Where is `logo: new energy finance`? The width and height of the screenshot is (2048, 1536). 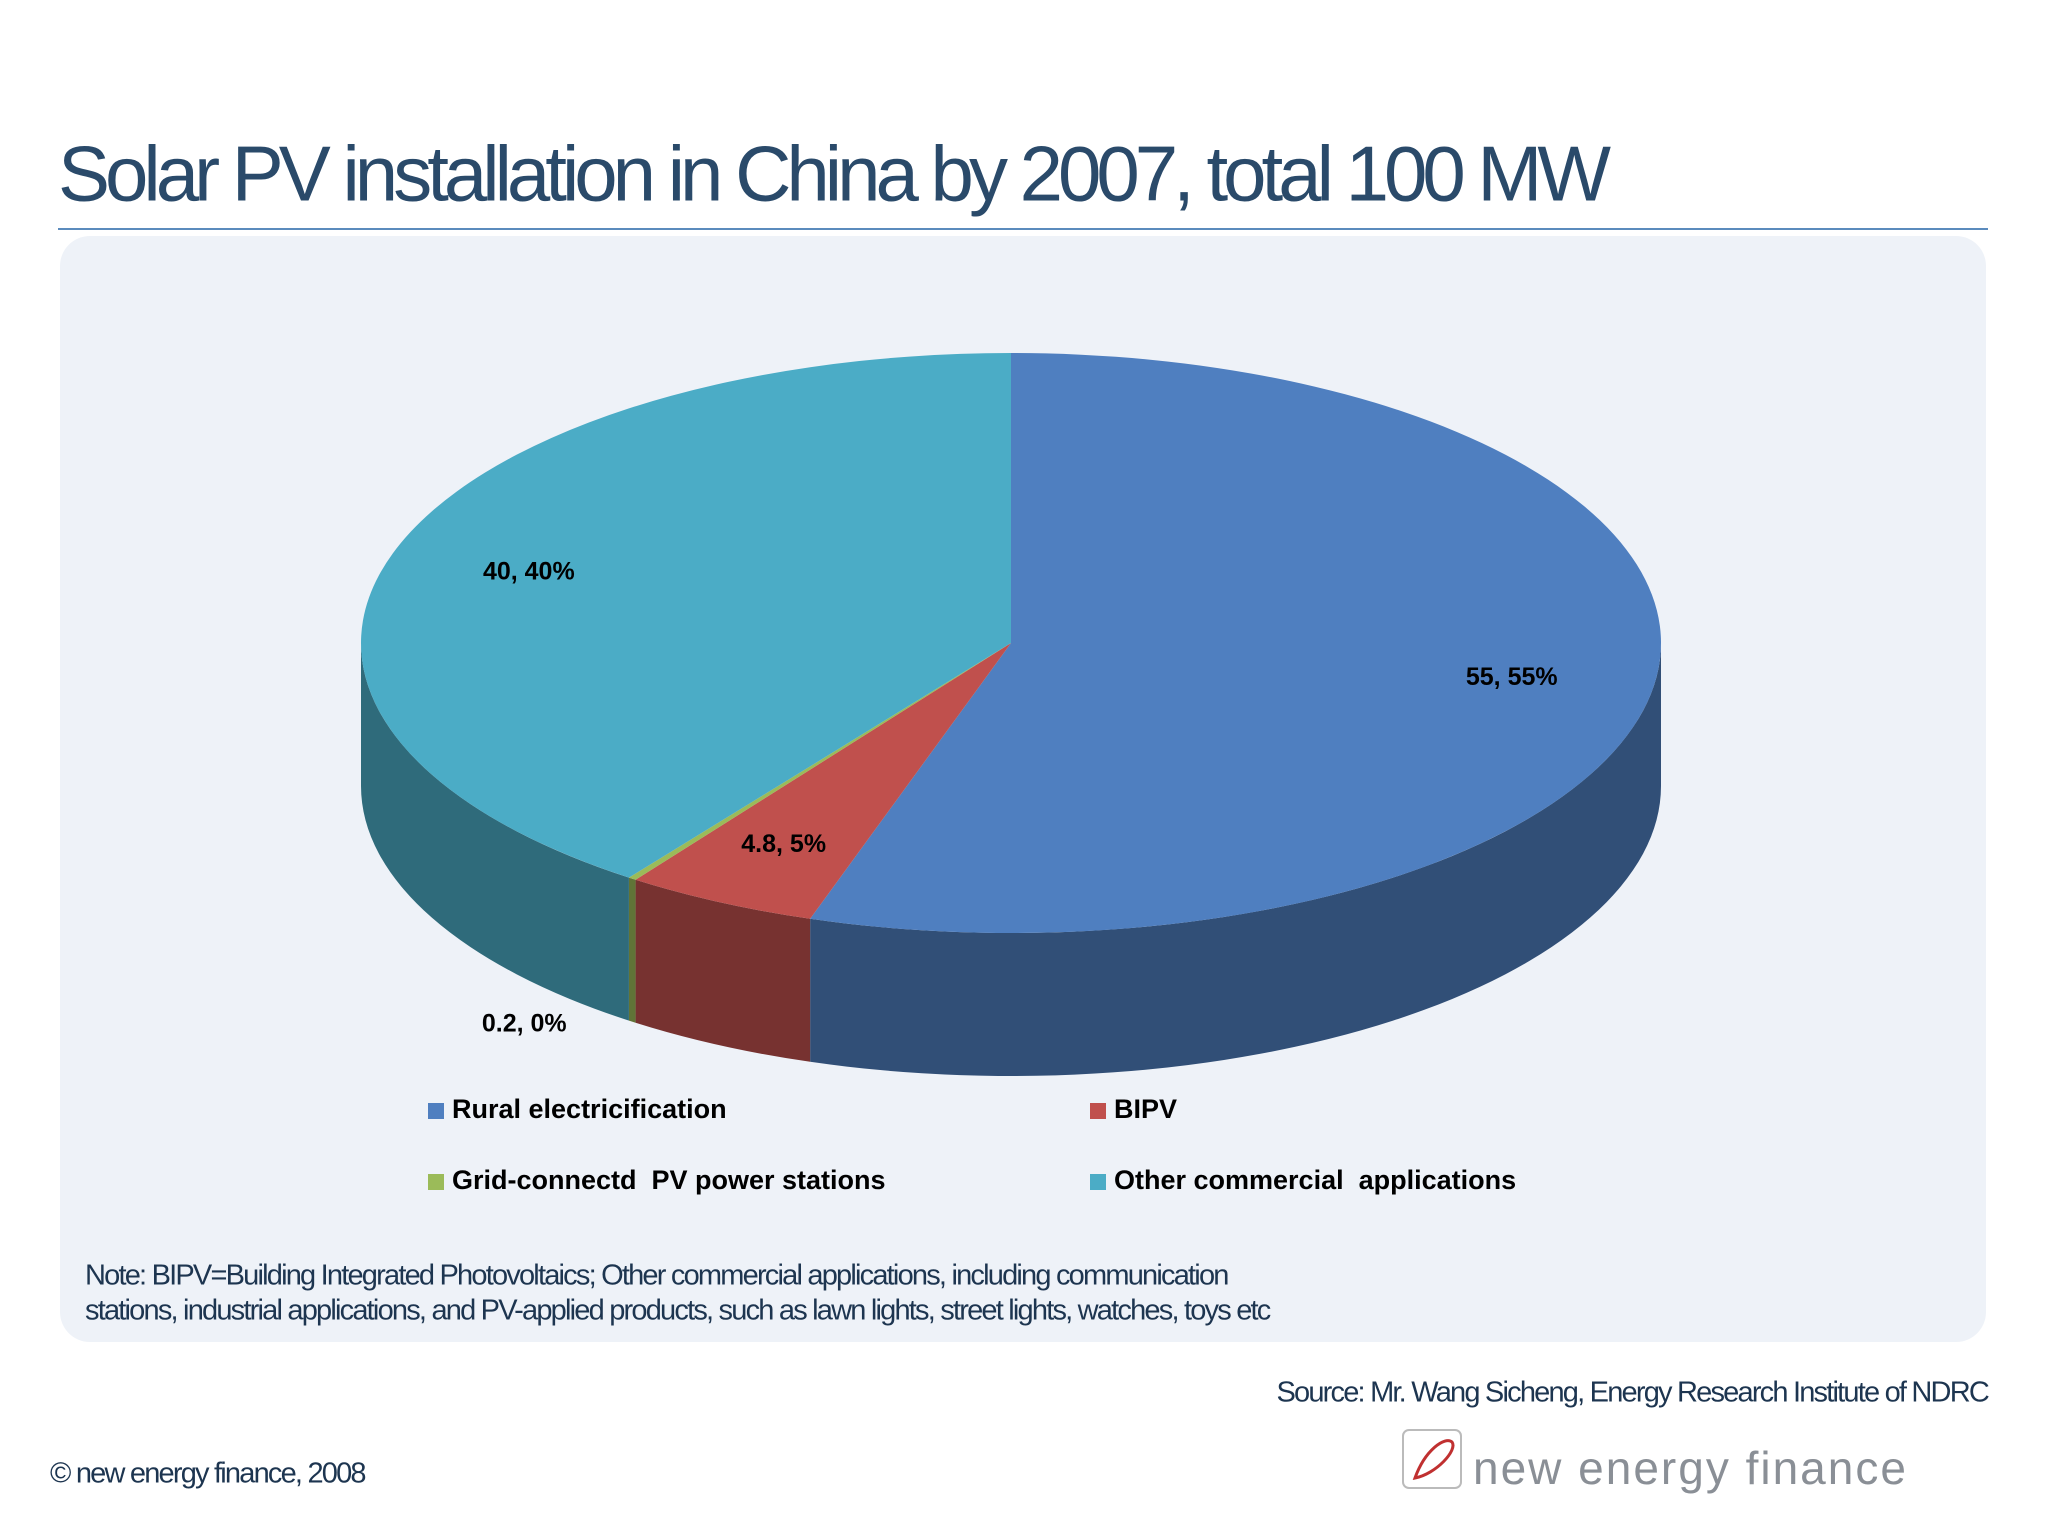 logo: new energy finance is located at coordinates (1655, 1461).